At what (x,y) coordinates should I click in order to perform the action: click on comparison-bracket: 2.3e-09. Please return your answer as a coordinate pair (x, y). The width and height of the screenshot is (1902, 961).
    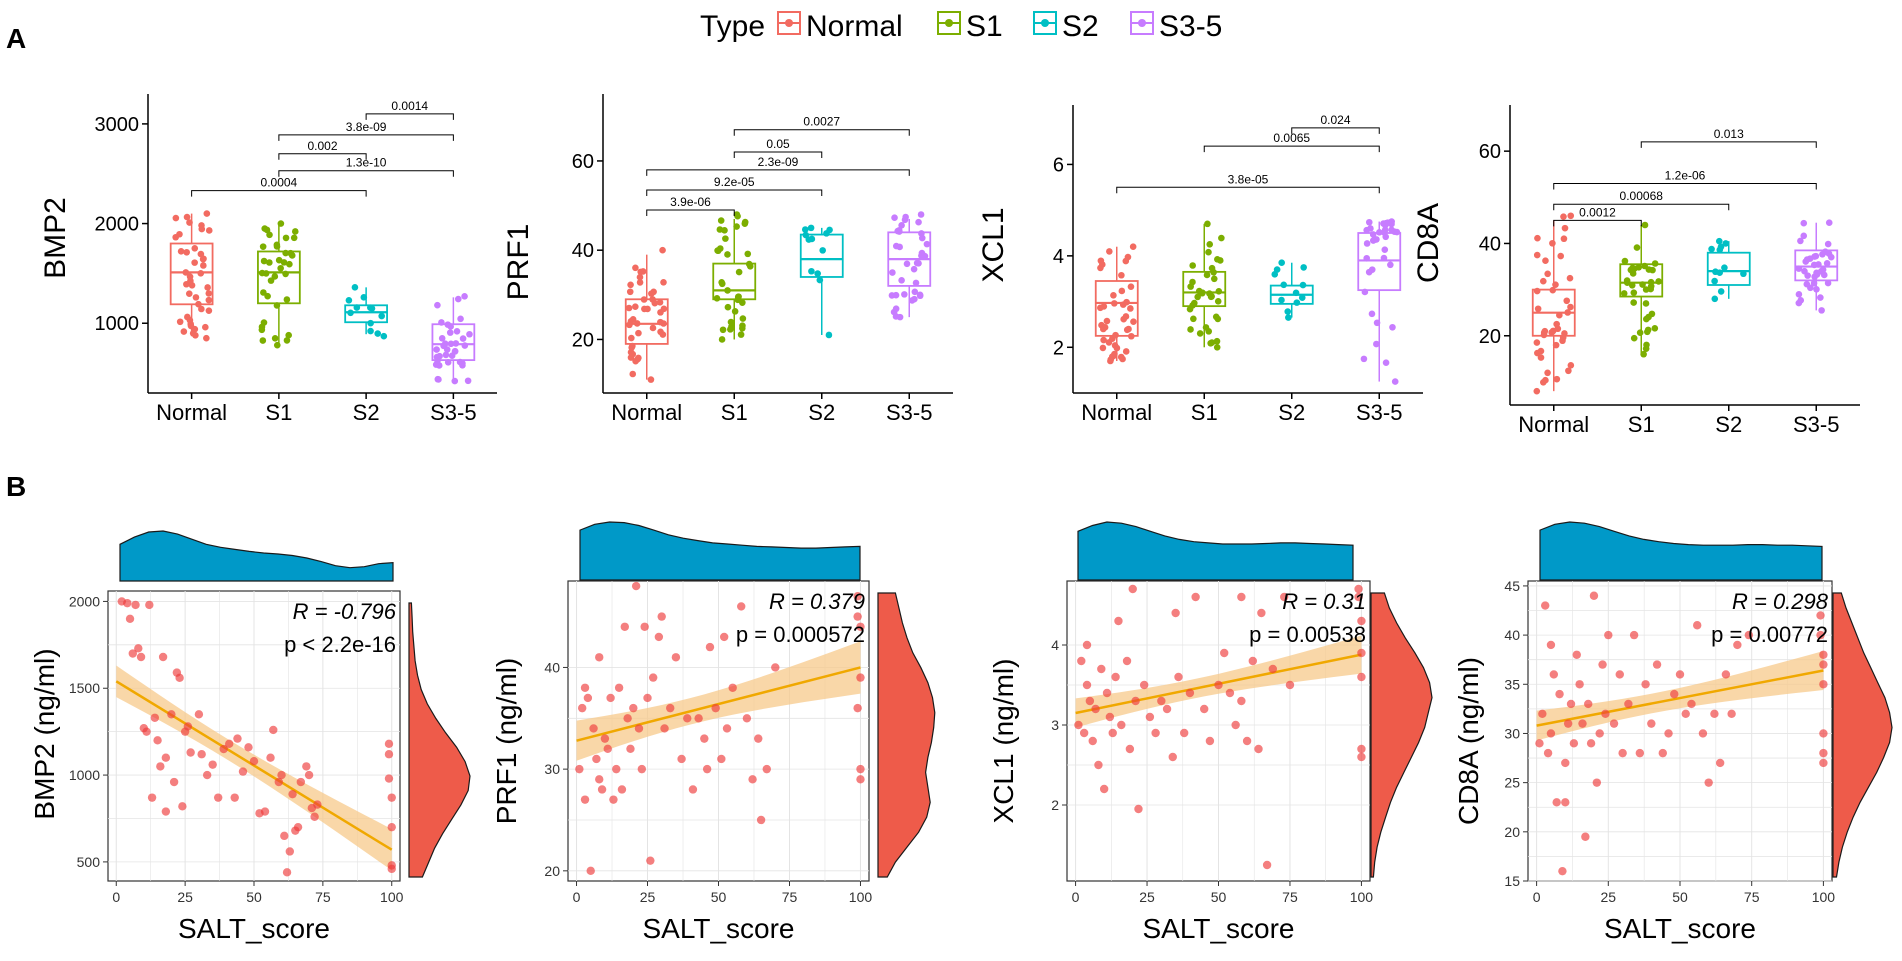
    Looking at the image, I should click on (778, 165).